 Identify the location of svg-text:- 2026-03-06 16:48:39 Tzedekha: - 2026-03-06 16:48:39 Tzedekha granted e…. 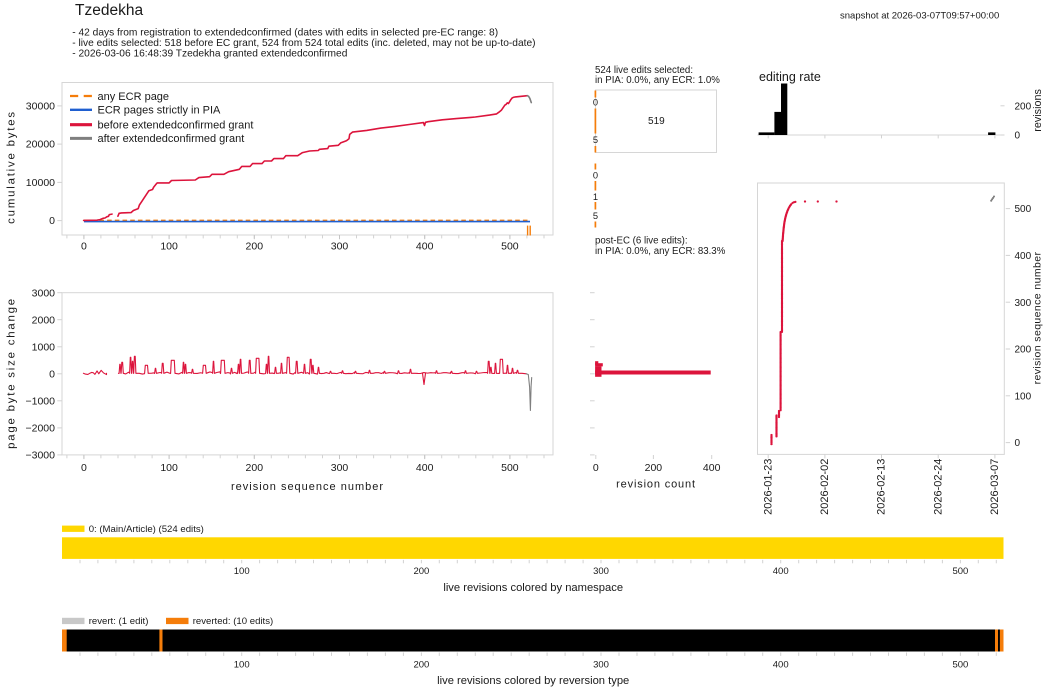
(209, 54).